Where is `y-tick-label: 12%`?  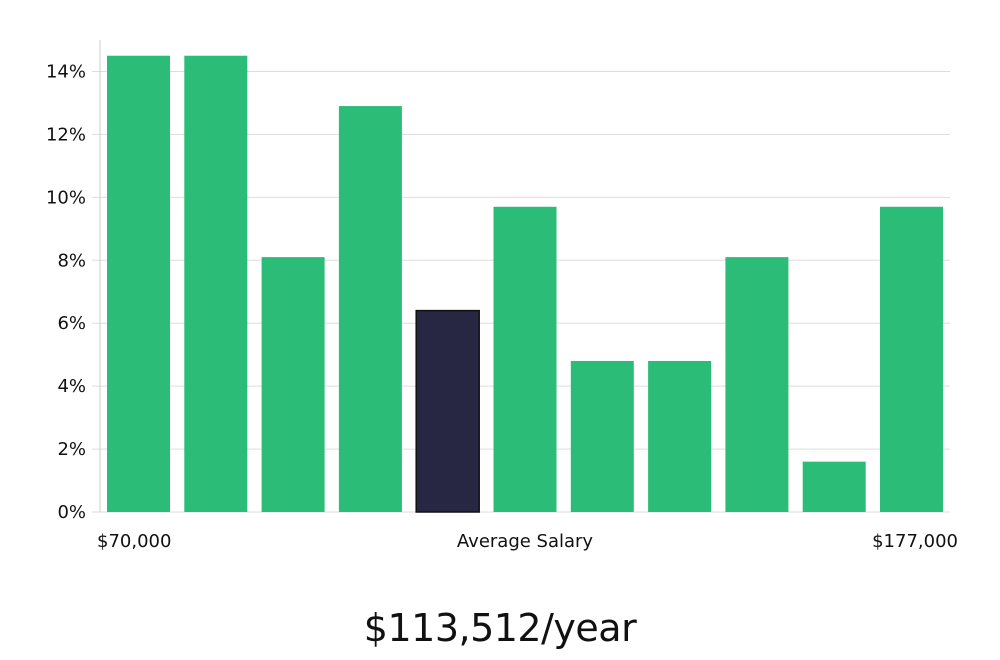
y-tick-label: 12% is located at coordinates (66, 134).